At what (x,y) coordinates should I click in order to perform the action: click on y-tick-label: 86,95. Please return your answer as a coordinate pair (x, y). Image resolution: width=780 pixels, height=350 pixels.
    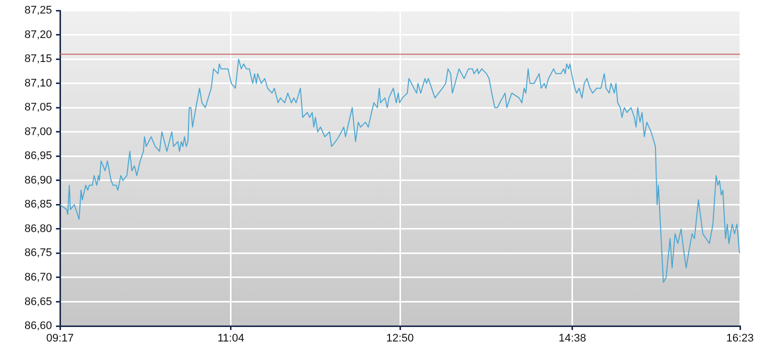
    Looking at the image, I should click on (38, 156).